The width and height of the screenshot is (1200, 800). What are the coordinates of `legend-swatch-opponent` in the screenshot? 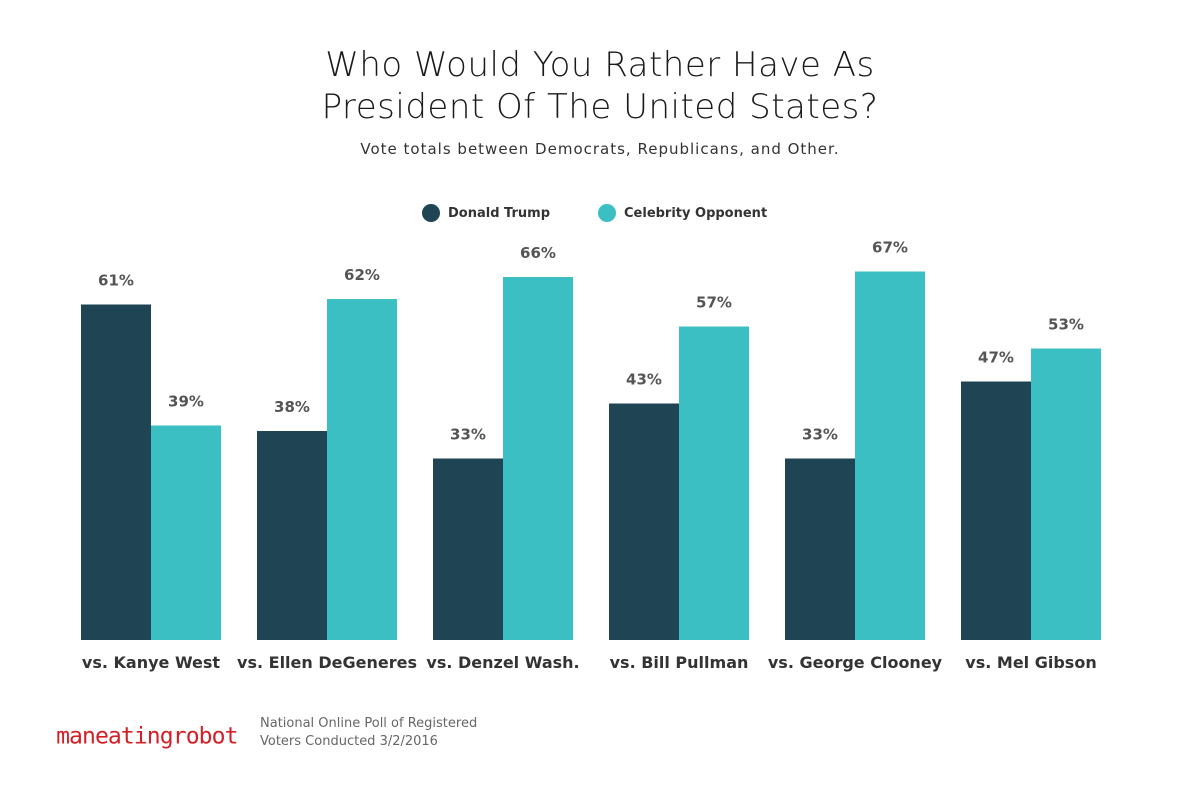 It's located at (607, 213).